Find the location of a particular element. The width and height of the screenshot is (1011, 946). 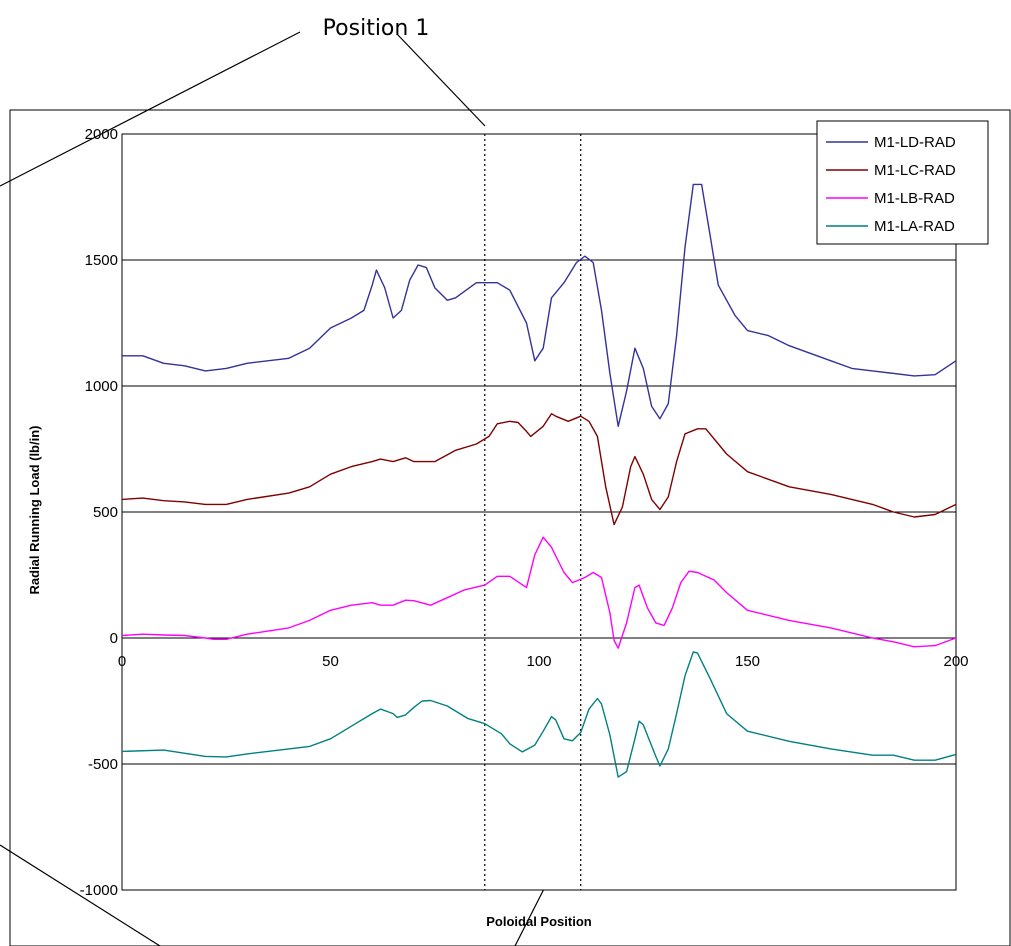

callout-leader-bottom-left is located at coordinates (80, 895).